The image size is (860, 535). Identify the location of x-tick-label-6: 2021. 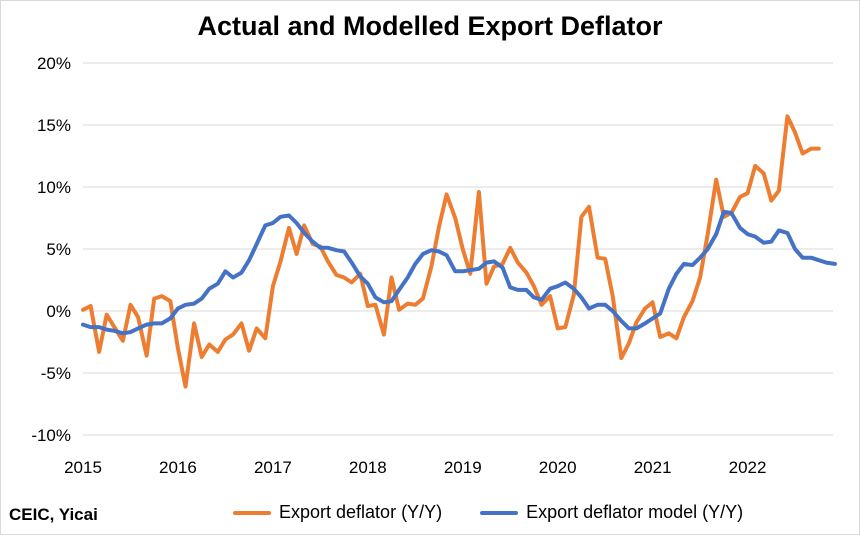
(653, 467).